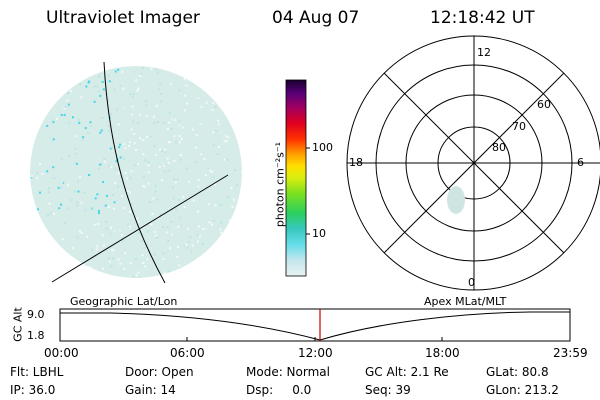  I want to click on tick-label-0600: 06:00, so click(187, 353).